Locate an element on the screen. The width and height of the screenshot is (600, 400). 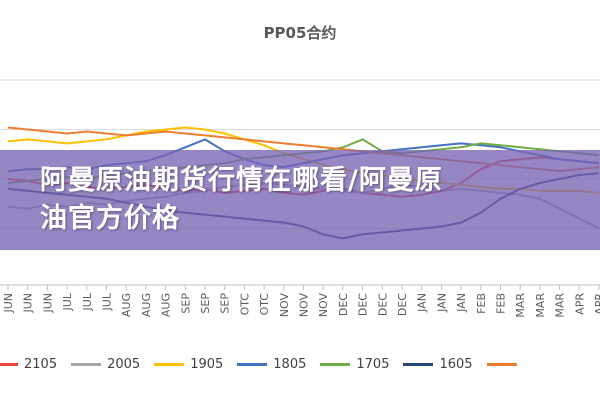
legend-item-2005: 2005 is located at coordinates (105, 364).